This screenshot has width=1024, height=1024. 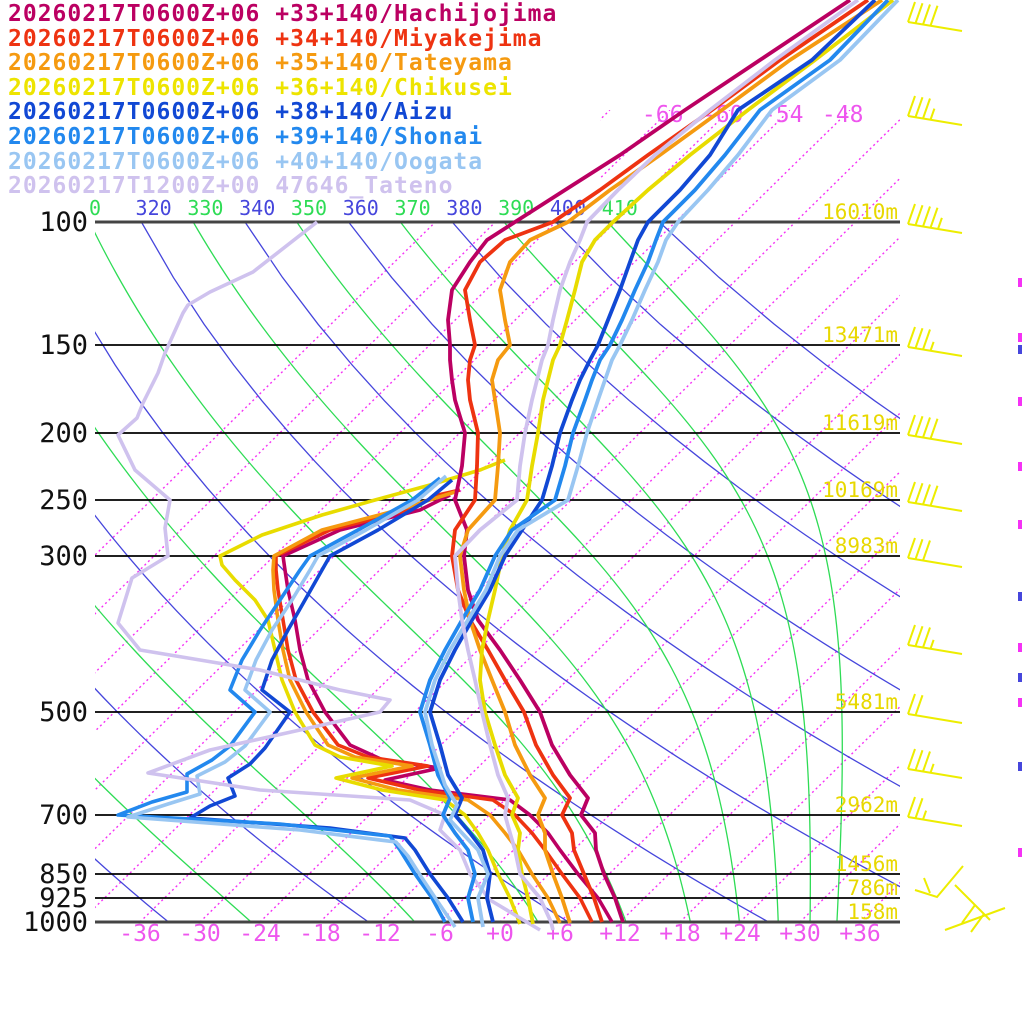 I want to click on pressure-label: 1000, so click(x=55, y=922).